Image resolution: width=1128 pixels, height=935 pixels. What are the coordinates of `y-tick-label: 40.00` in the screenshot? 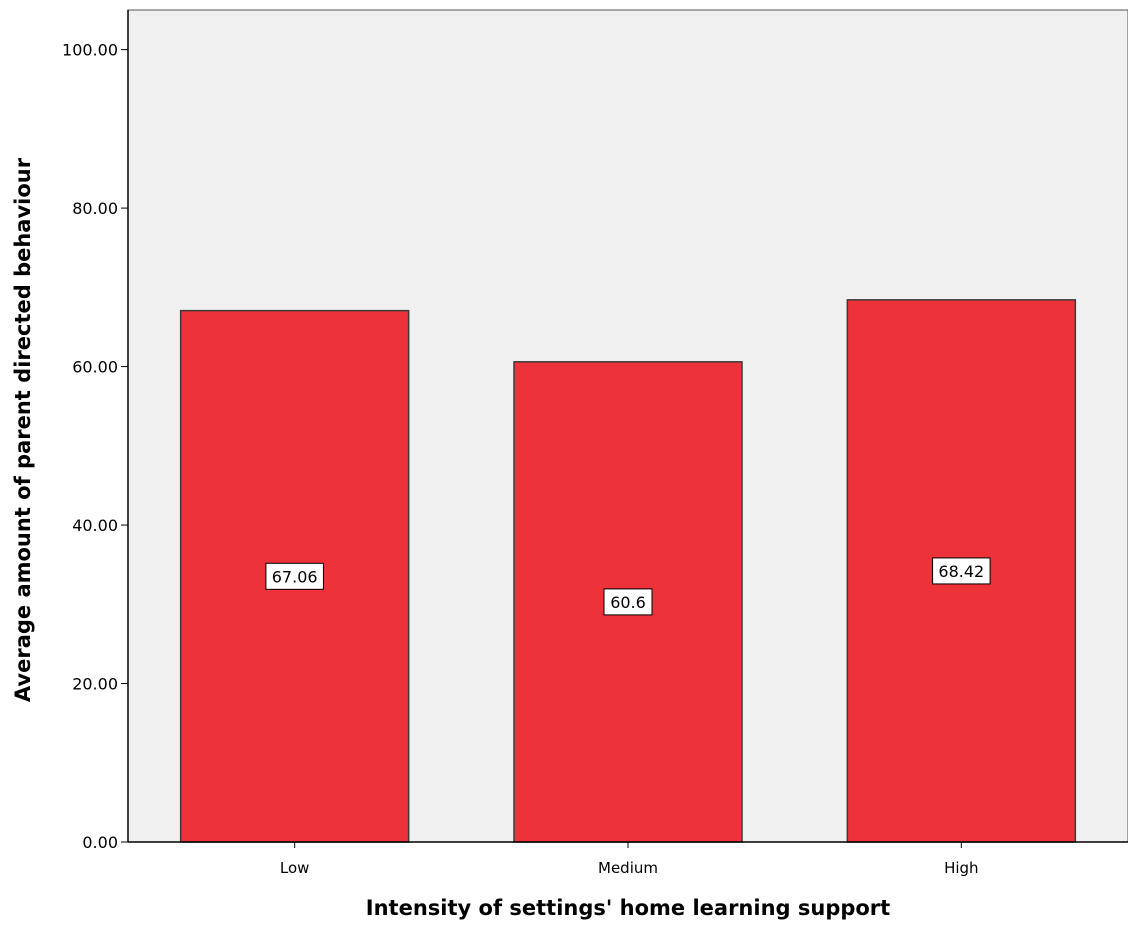 It's located at (95, 525).